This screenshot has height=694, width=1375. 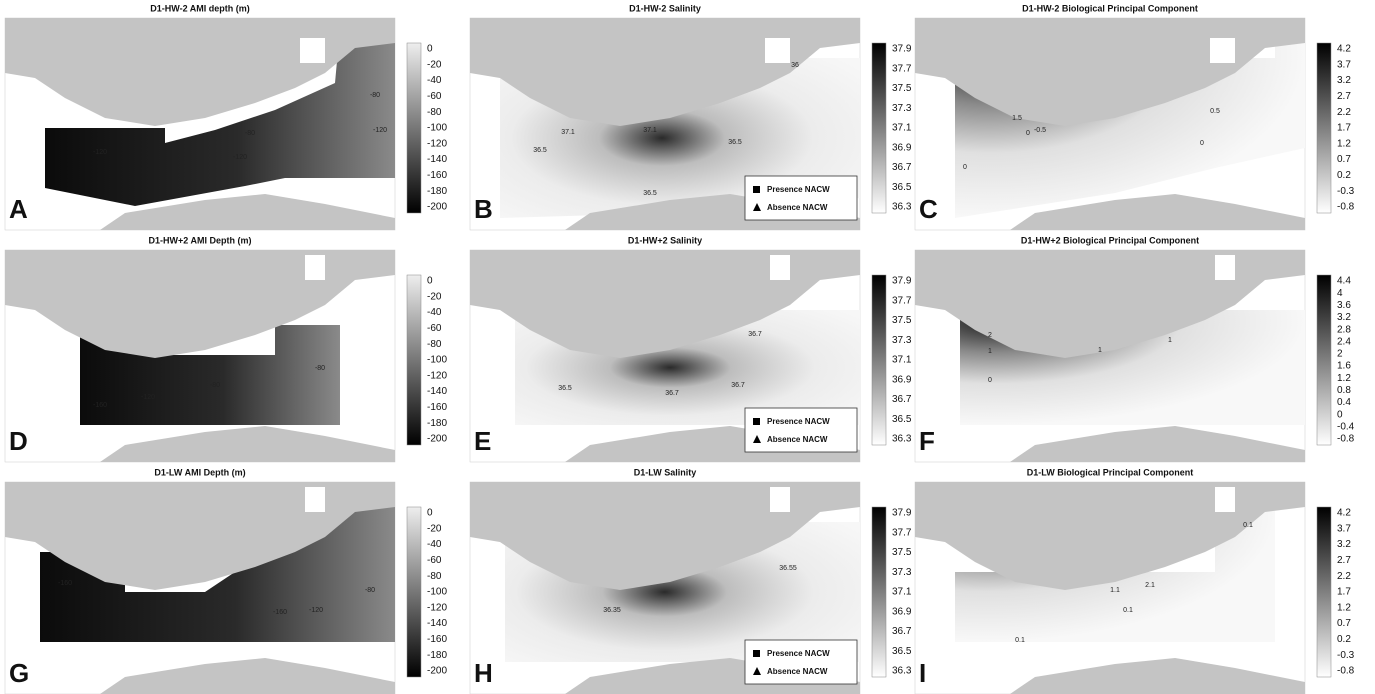 I want to click on colorbar-tick-label: -120, so click(x=437, y=375).